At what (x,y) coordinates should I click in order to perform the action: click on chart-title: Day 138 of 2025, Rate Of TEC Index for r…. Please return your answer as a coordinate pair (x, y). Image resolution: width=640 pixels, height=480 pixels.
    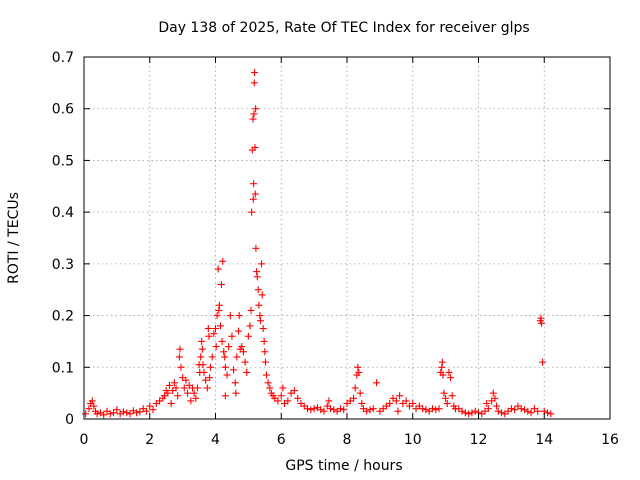
    Looking at the image, I should click on (343, 28).